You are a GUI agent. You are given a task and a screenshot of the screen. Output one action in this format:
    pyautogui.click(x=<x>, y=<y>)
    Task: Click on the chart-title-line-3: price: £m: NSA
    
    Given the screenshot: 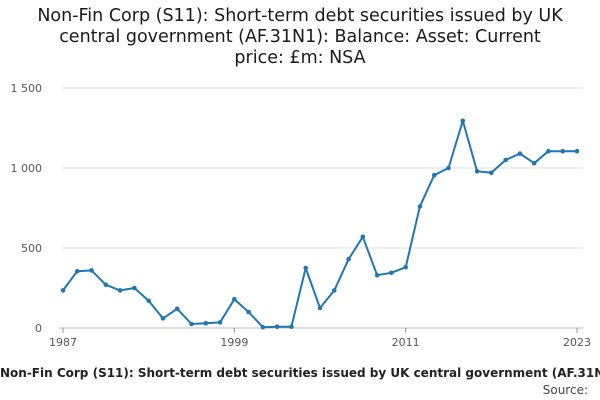 What is the action you would take?
    pyautogui.click(x=300, y=58)
    